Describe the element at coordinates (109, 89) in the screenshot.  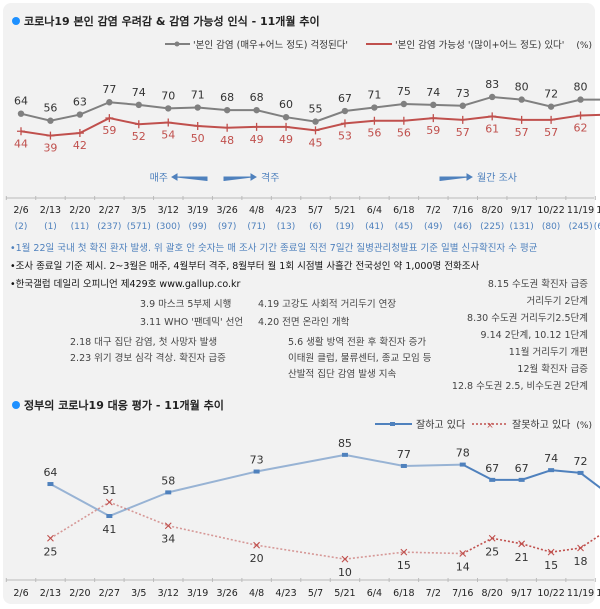
I see `data-label: 77` at that location.